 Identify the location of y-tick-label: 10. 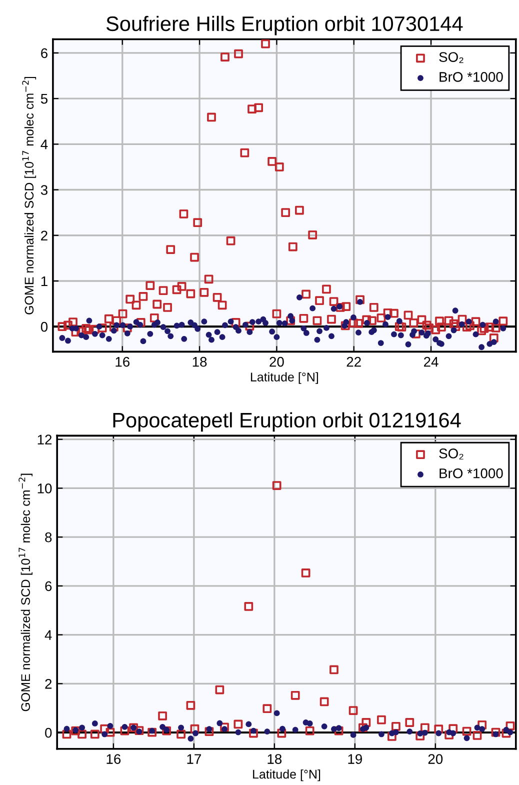
(45, 489).